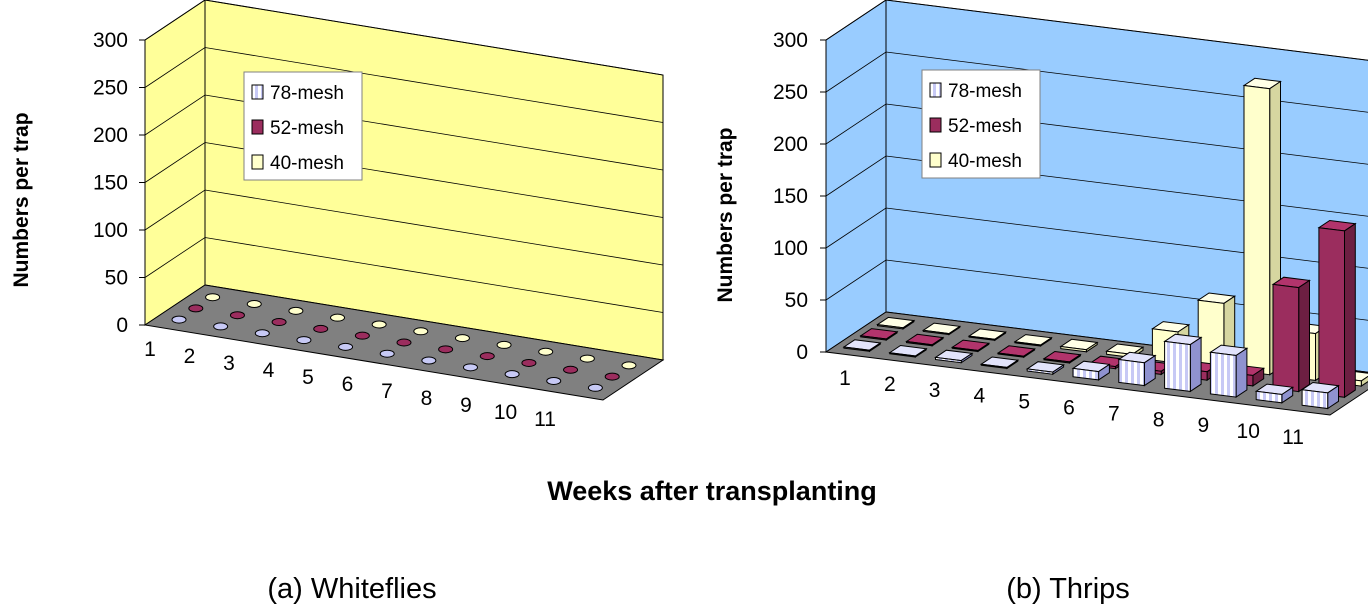 This screenshot has height=612, width=1368. What do you see at coordinates (110, 230) in the screenshot?
I see `y-tick-label: 100` at bounding box center [110, 230].